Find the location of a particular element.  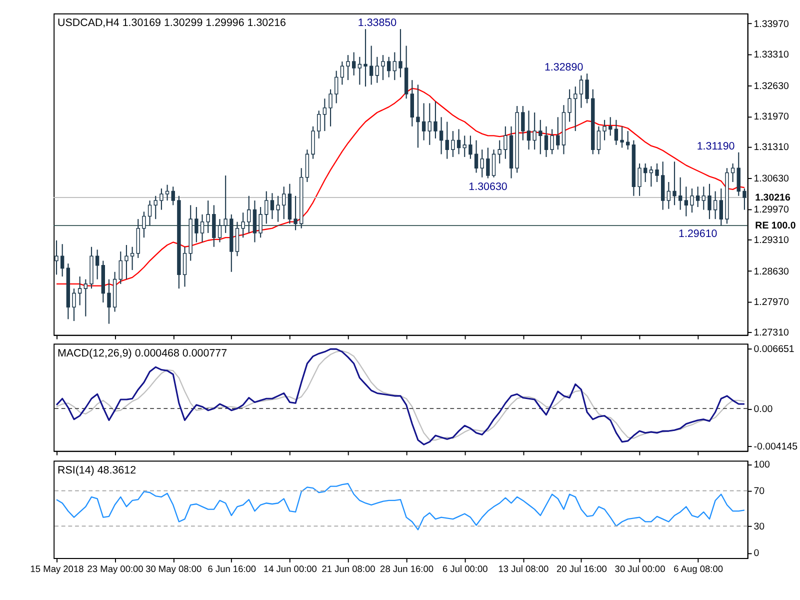

chart-title: MACD(12,26,9) 0.000468 0.000777 is located at coordinates (142, 353).